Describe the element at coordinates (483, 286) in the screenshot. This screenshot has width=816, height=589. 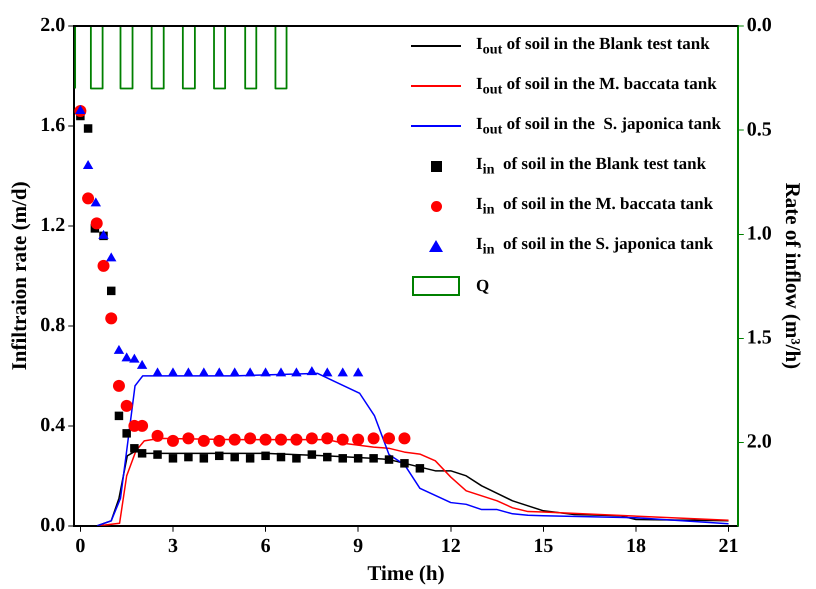
I see `legend-label: Q` at that location.